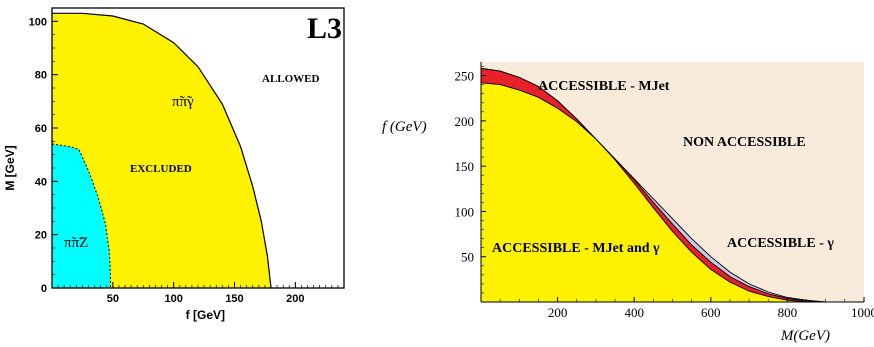  What do you see at coordinates (465, 121) in the screenshot?
I see `right-y-tick-label: 200` at bounding box center [465, 121].